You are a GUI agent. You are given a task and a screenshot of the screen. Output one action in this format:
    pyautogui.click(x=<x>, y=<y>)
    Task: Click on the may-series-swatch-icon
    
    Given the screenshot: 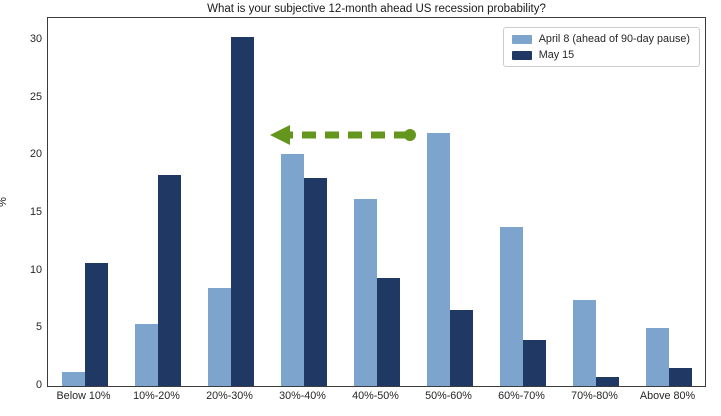 What is the action you would take?
    pyautogui.click(x=521, y=55)
    